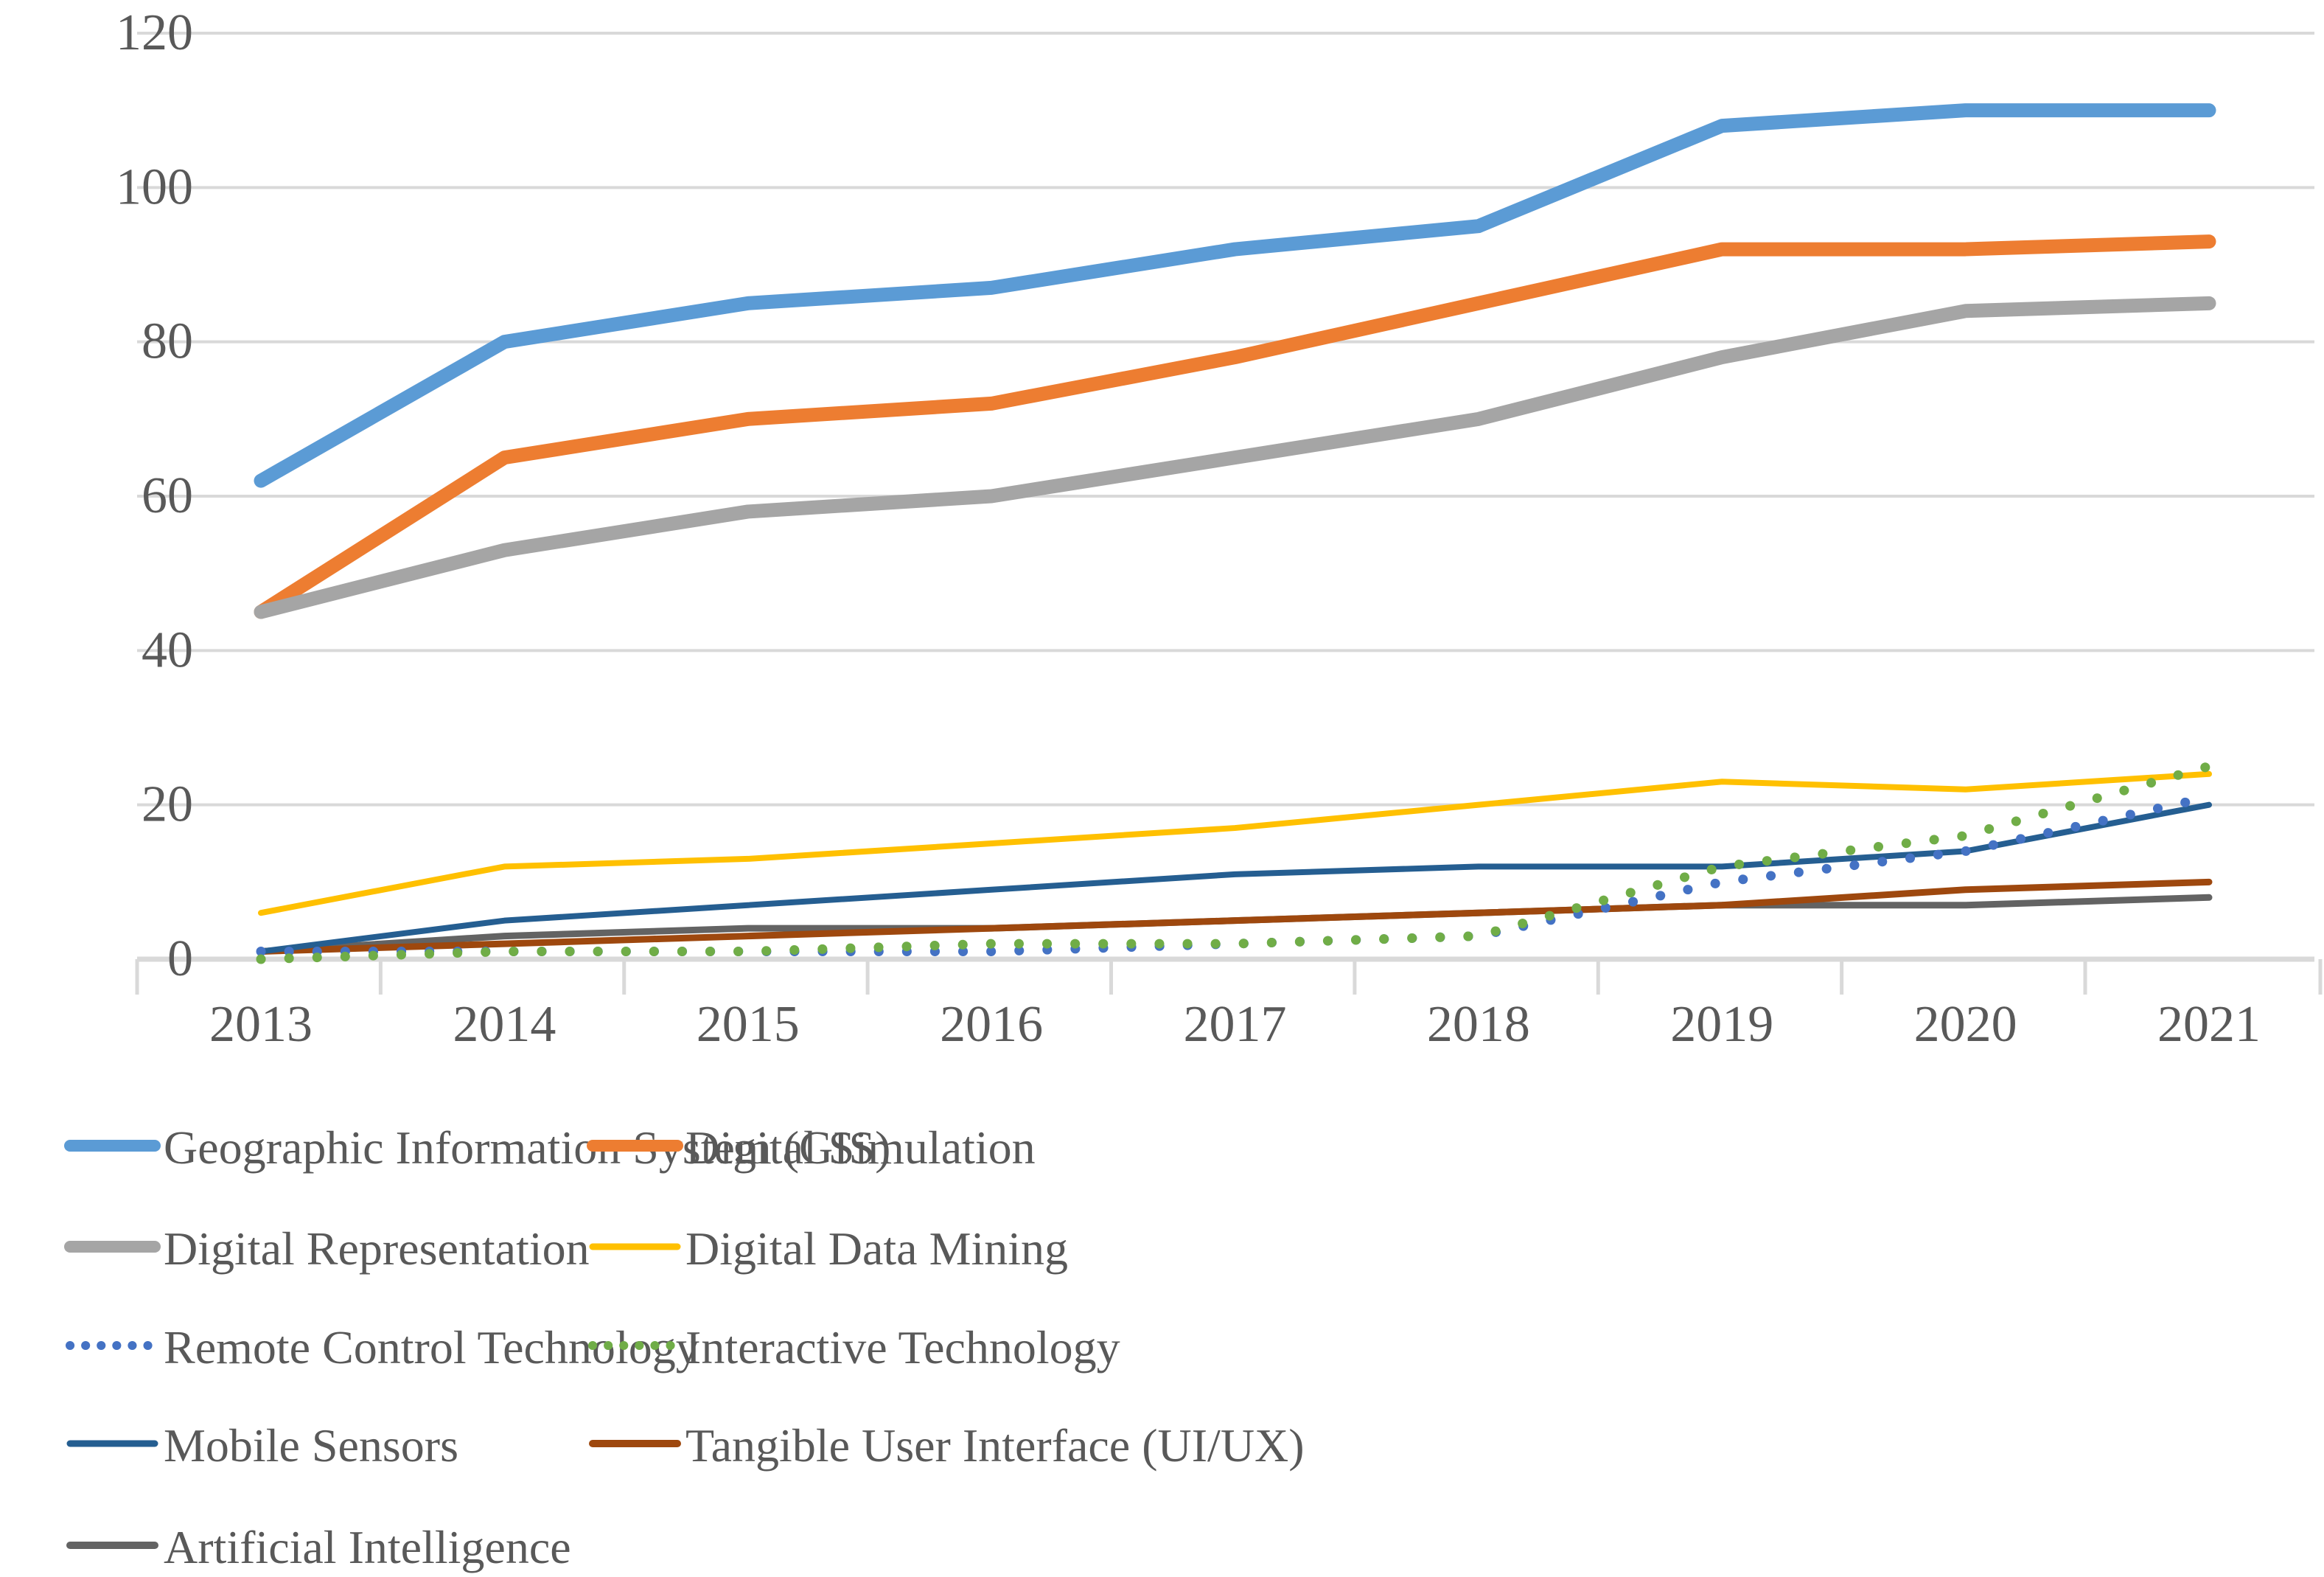 This screenshot has height=1577, width=2324. I want to click on legend-label-tangible-user-interface: Tangible User Interface (UI/UX), so click(995, 1446).